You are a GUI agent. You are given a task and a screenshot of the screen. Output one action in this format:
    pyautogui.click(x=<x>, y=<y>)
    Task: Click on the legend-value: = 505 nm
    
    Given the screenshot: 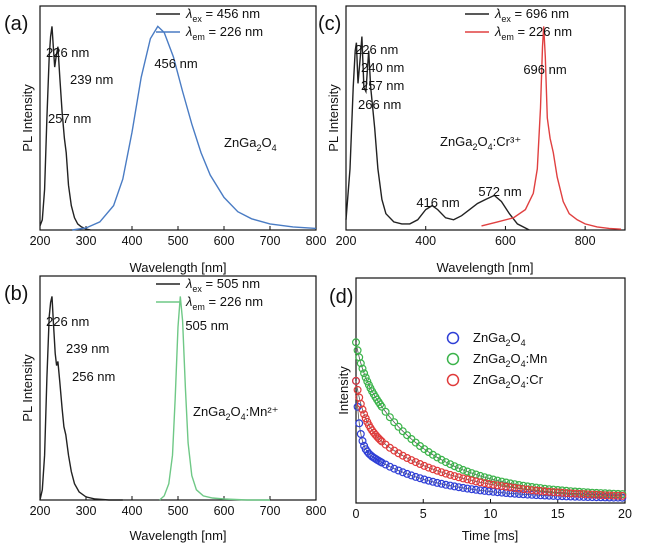 What is the action you would take?
    pyautogui.click(x=231, y=283)
    